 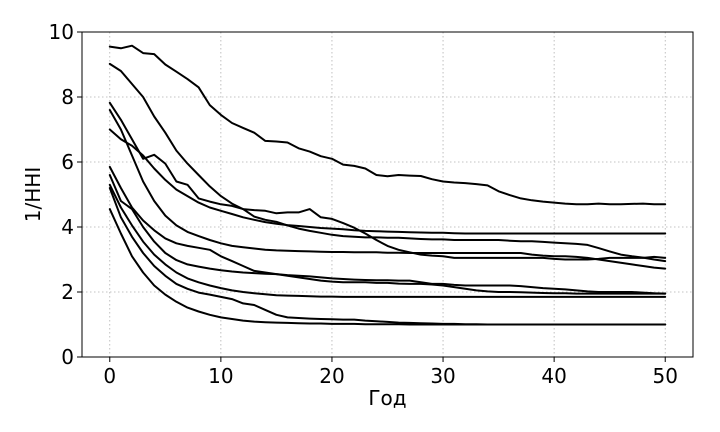 What do you see at coordinates (67, 357) in the screenshot?
I see `y-tick-label: 0` at bounding box center [67, 357].